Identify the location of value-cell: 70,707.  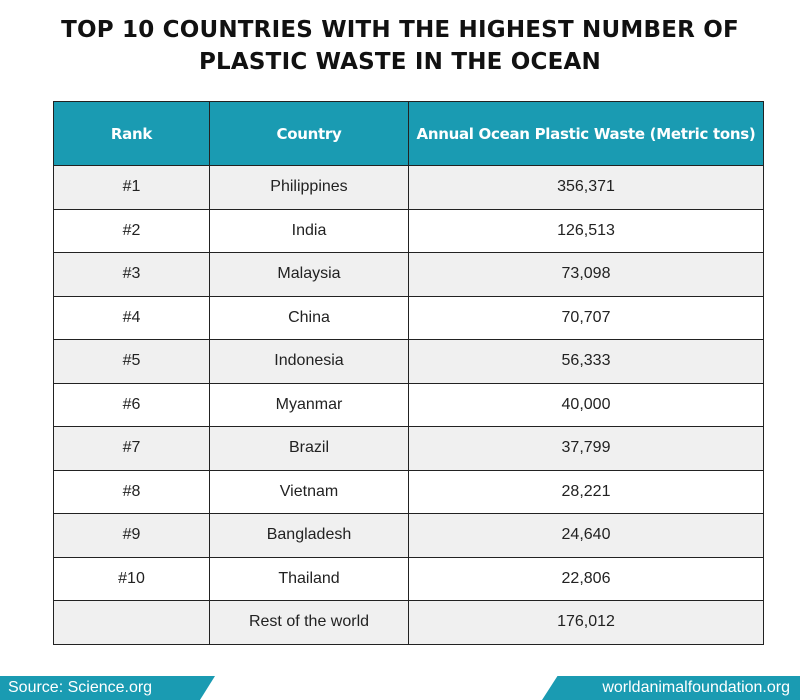
(586, 317).